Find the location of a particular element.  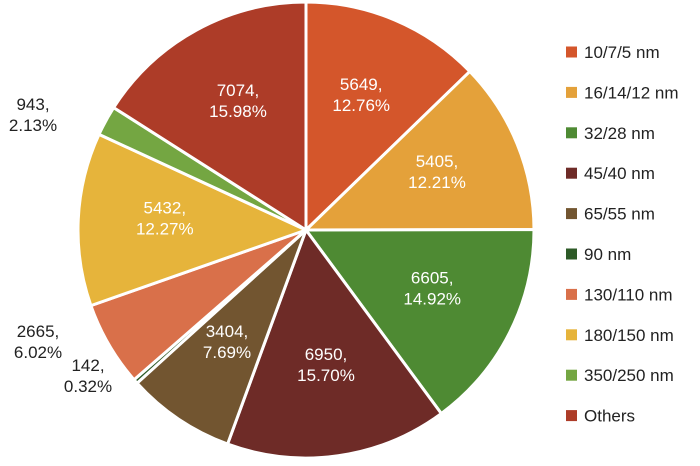

slice-label-percent: 12.27% is located at coordinates (165, 228).